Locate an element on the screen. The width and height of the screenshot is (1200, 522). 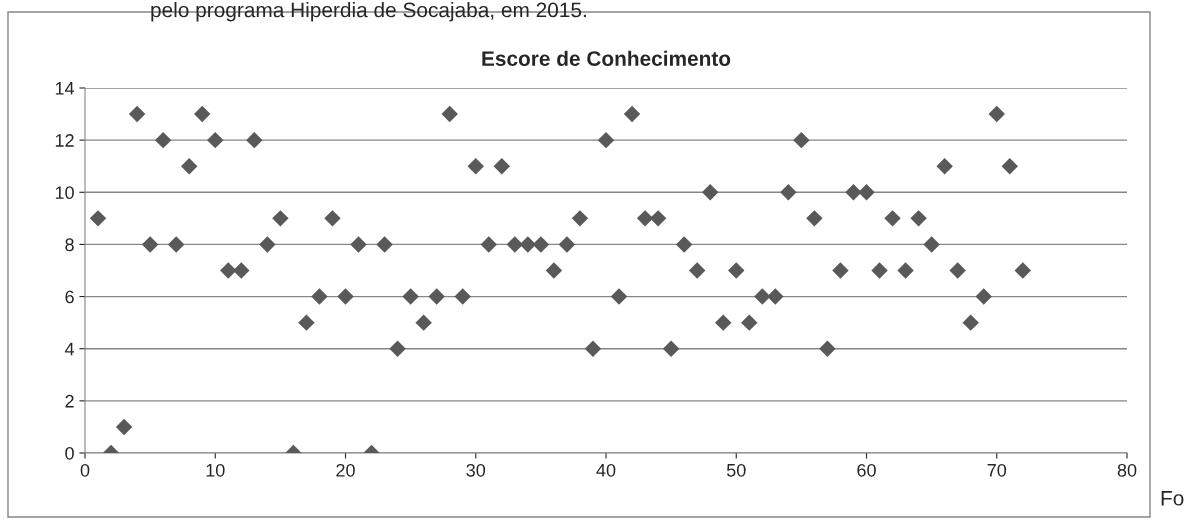
y-tick-label: 4 is located at coordinates (69, 349).